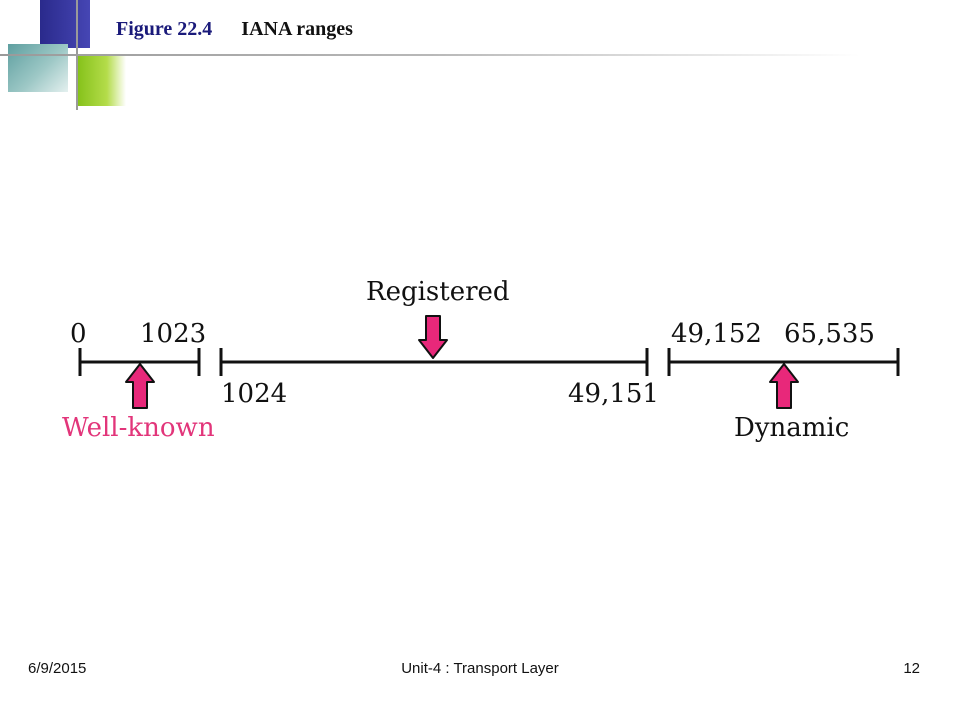 The image size is (960, 720). I want to click on range-dynamic: 49,152 65,535 Dynamic, so click(783, 381).